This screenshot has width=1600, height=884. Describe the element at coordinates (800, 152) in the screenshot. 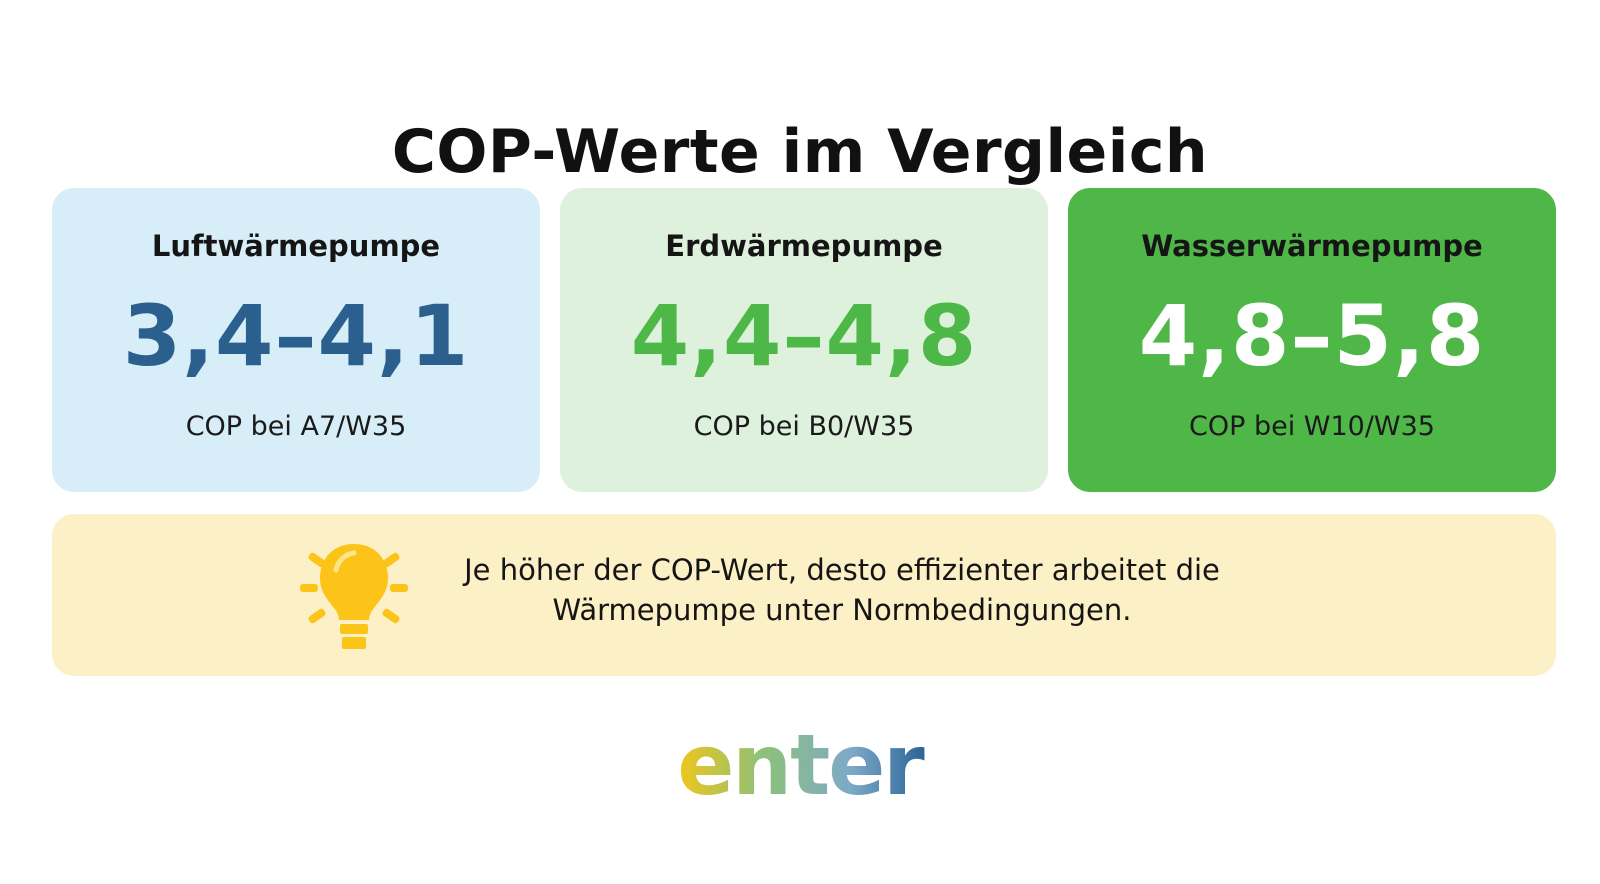

I see `page-title: COP-Werte im Vergleich` at that location.